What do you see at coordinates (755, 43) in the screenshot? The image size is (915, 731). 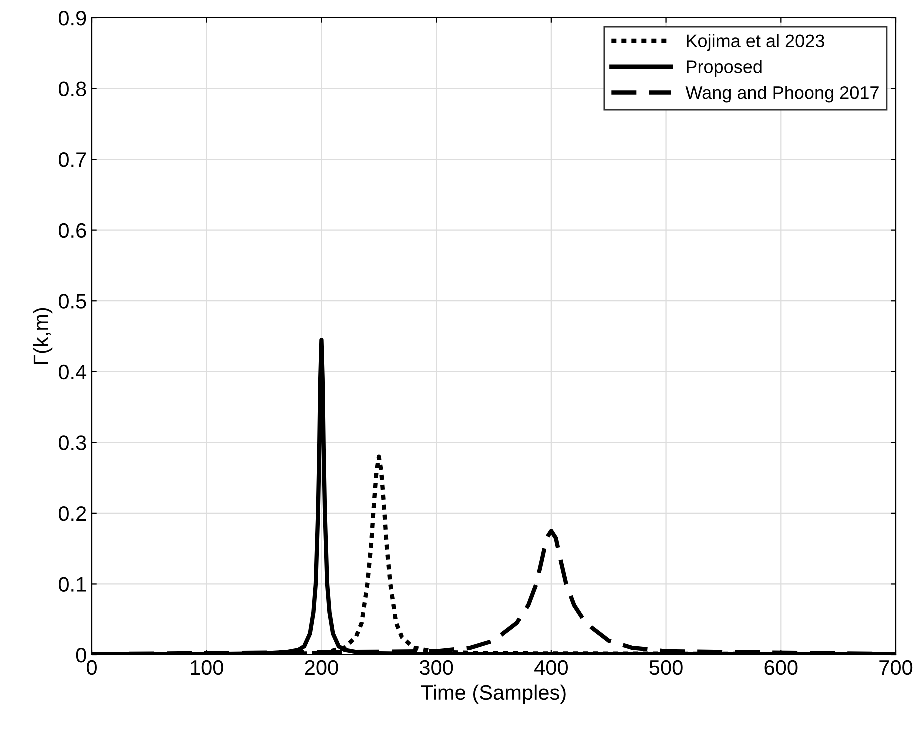 I see `legend-label: Kojima et al 2023` at bounding box center [755, 43].